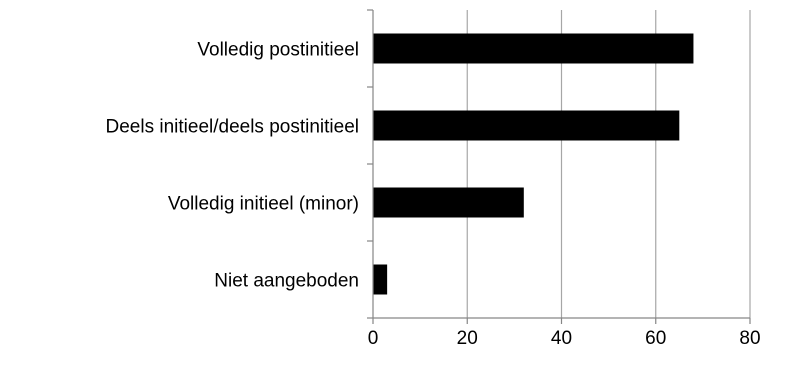  What do you see at coordinates (655, 338) in the screenshot?
I see `x-tick-label: 60` at bounding box center [655, 338].